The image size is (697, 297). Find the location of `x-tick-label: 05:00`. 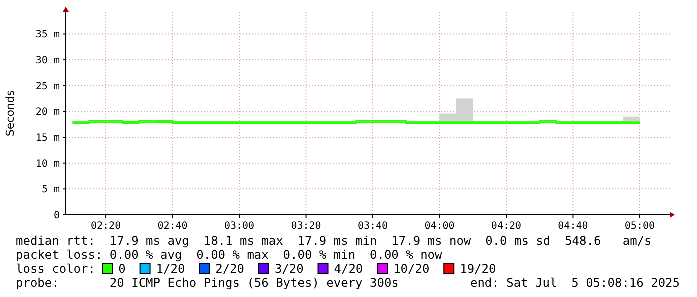

x-tick-label: 05:00 is located at coordinates (640, 226).